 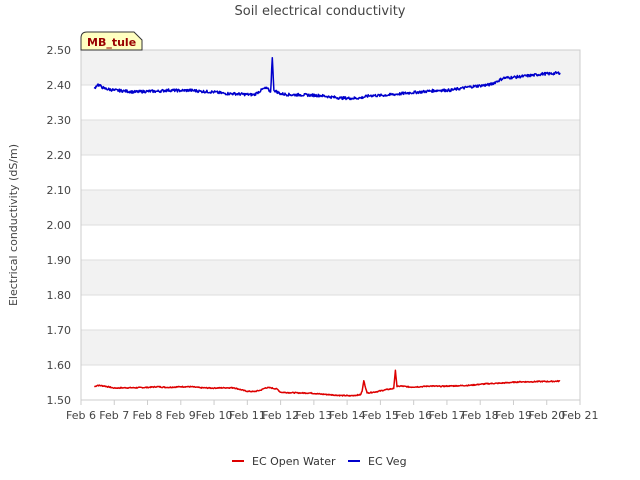 I want to click on x-tick-label: Feb 7, so click(x=114, y=415).